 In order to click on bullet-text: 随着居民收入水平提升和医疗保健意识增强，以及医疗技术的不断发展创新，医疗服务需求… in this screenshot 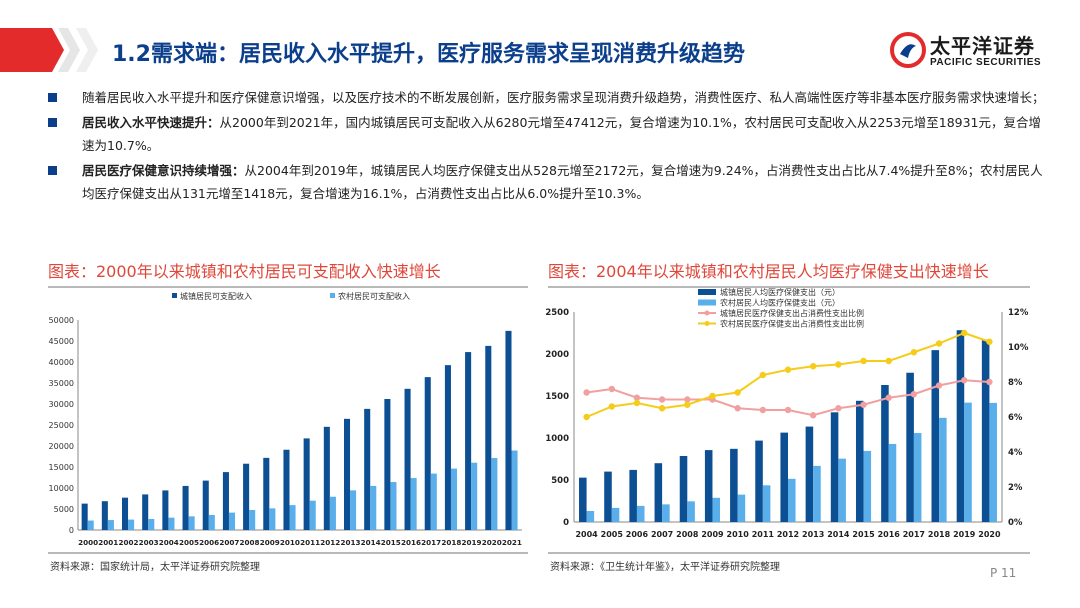, I will do `click(563, 97)`.